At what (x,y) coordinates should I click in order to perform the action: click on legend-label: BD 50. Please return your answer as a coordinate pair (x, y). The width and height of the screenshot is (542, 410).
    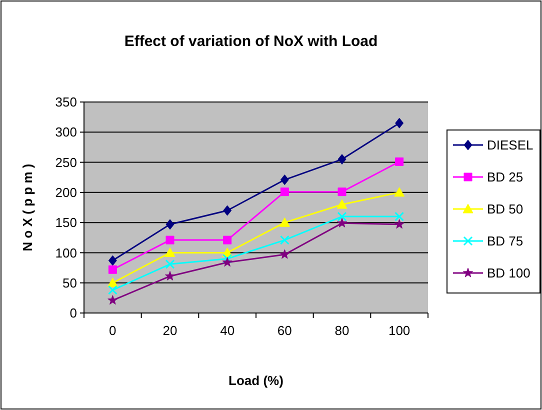
    Looking at the image, I should click on (505, 209).